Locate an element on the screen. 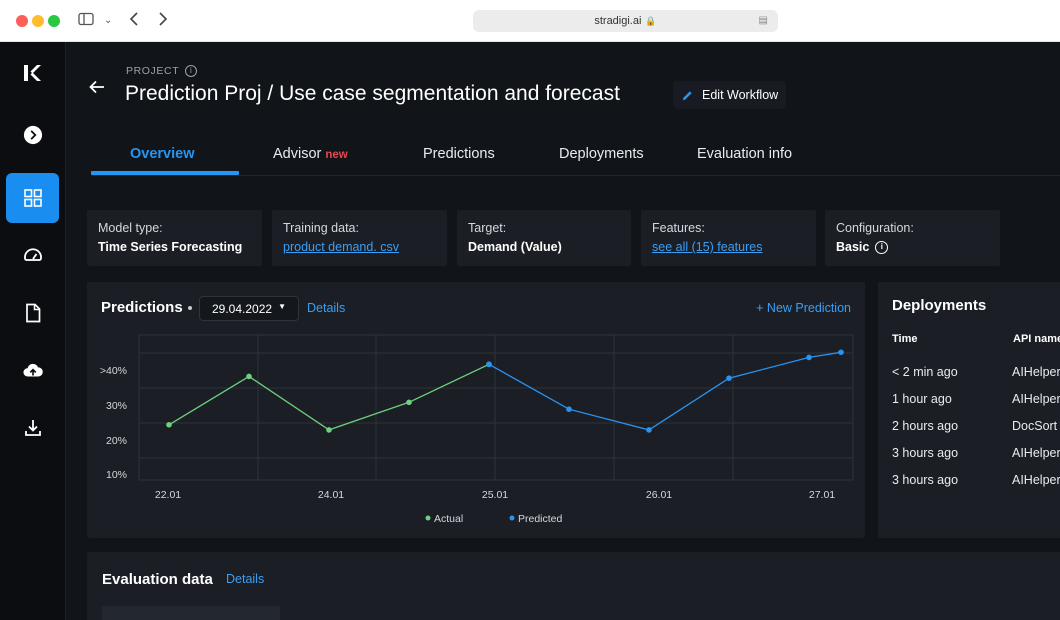  edit-workflow-button: Edit Workflow is located at coordinates (730, 95).